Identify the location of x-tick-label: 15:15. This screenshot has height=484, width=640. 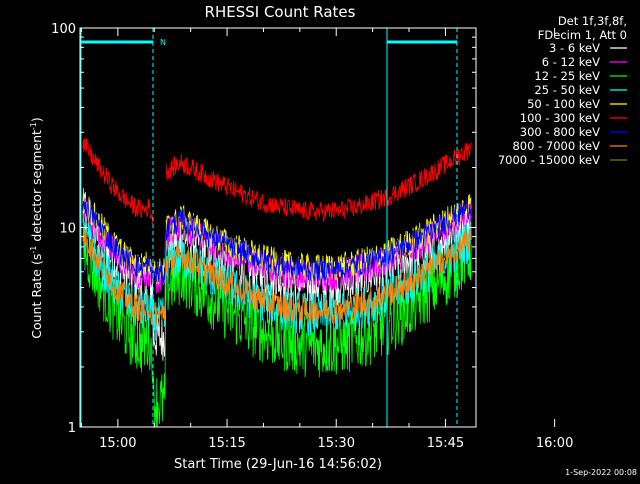
(226, 443).